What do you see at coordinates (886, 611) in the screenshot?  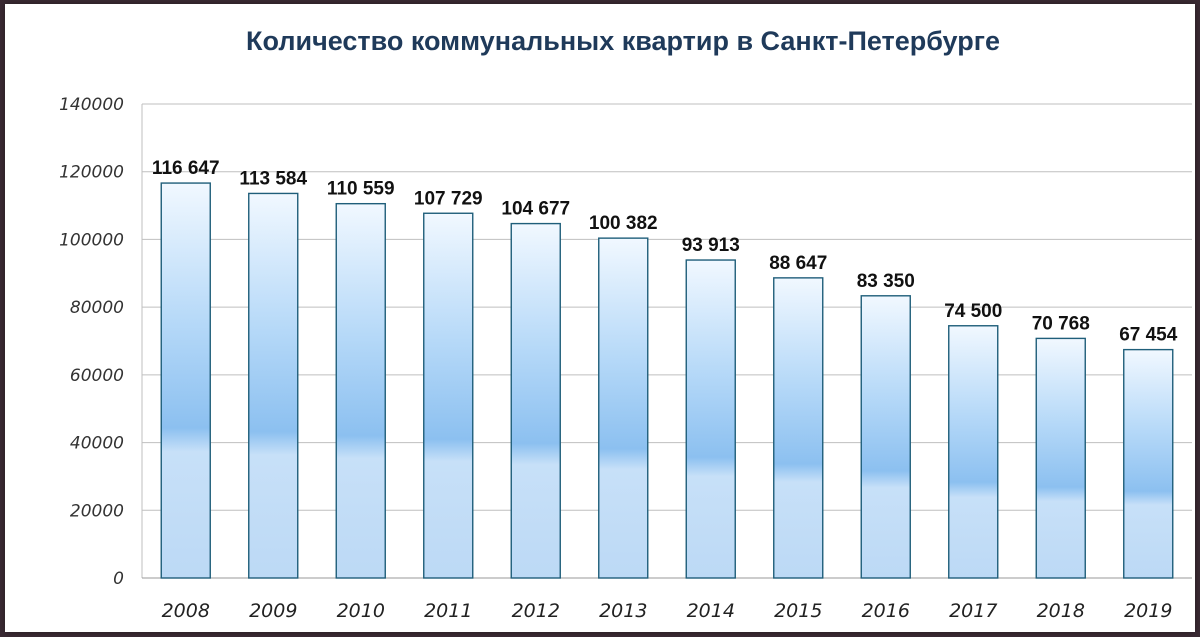 I see `x-tick-label: 2016` at bounding box center [886, 611].